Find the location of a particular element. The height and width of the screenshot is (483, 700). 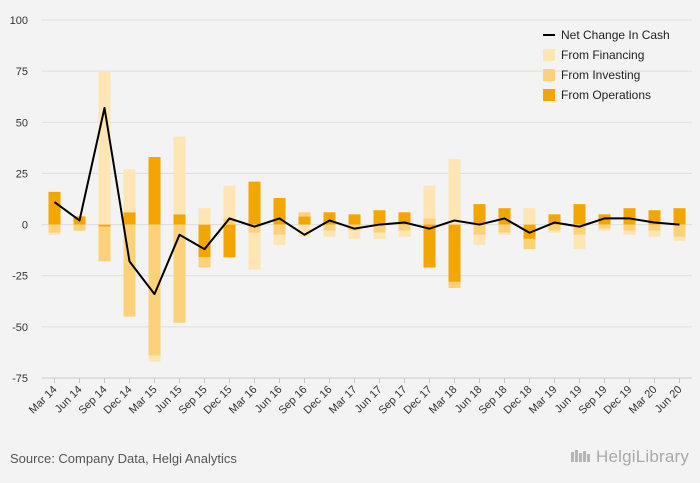

y-tick-label: 50 is located at coordinates (22, 123).